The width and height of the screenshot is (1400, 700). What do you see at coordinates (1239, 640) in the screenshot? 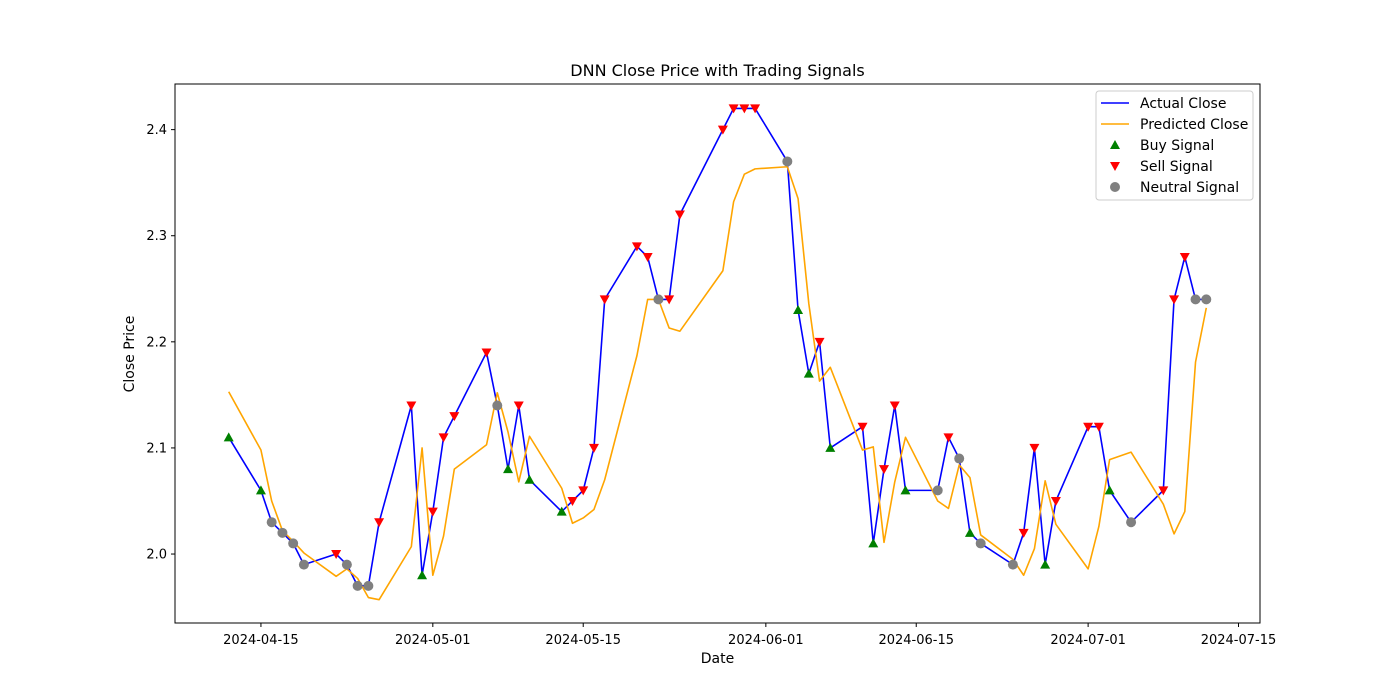
I see `x-tick-label: 2024-07-15` at bounding box center [1239, 640].